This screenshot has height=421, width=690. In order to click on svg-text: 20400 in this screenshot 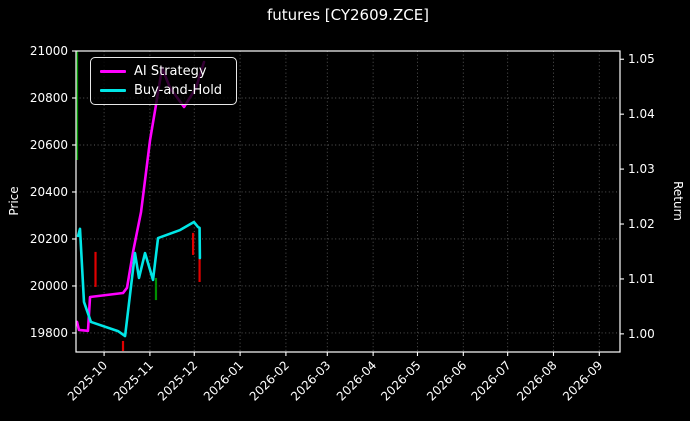, I will do `click(49, 192)`.